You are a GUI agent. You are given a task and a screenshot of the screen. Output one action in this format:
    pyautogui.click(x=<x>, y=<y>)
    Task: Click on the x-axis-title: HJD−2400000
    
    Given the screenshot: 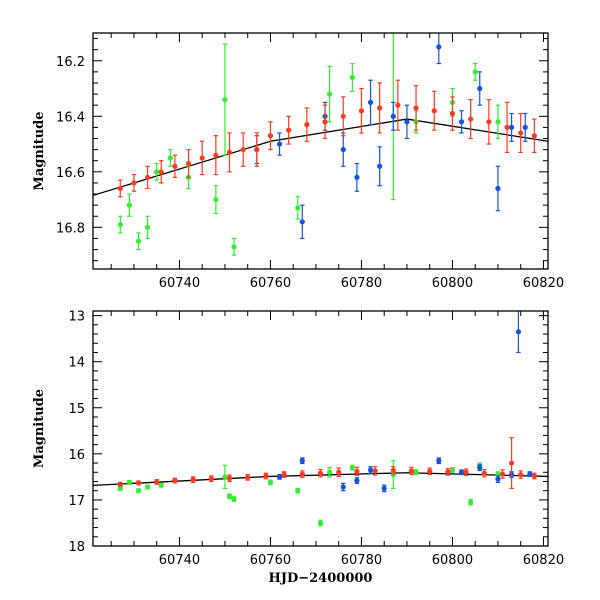 What is the action you would take?
    pyautogui.click(x=321, y=578)
    